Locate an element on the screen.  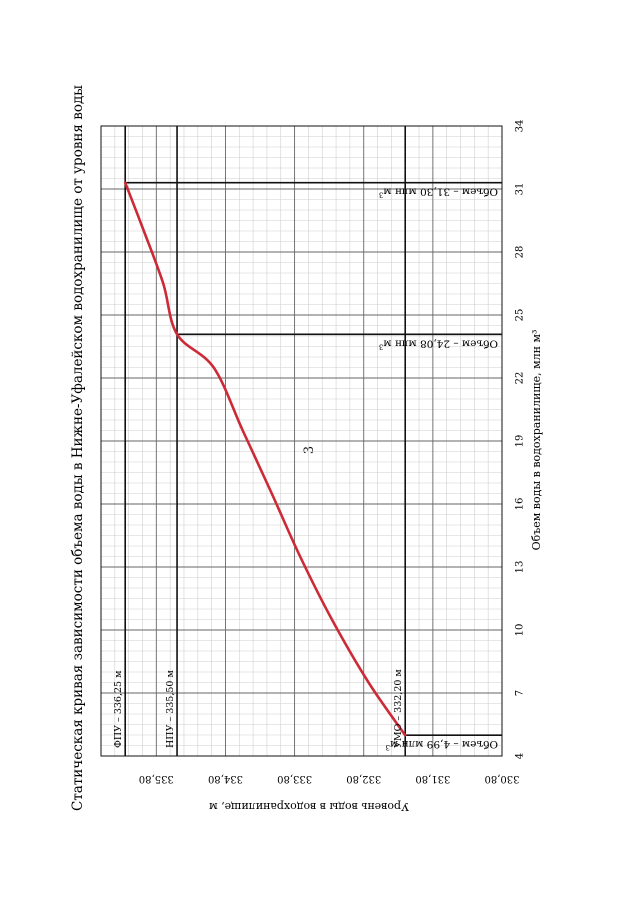
reference-level-label: УМО – 332,20 м is located at coordinates (398, 708).